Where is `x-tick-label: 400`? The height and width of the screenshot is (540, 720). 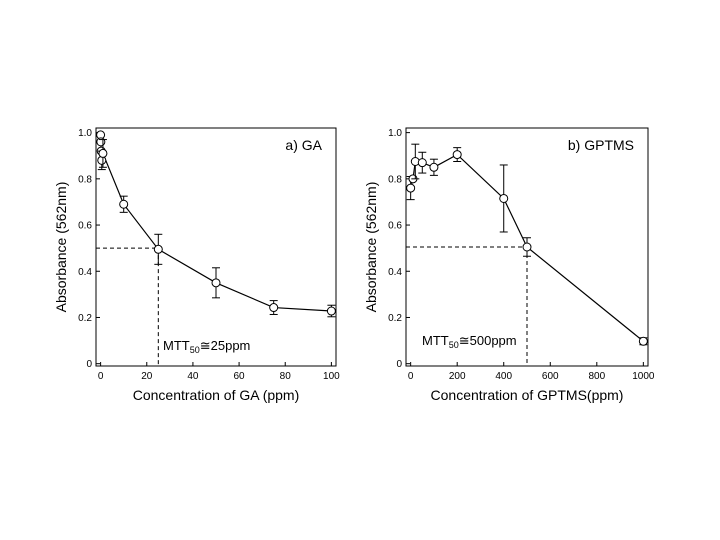
x-tick-label: 400 is located at coordinates (503, 376).